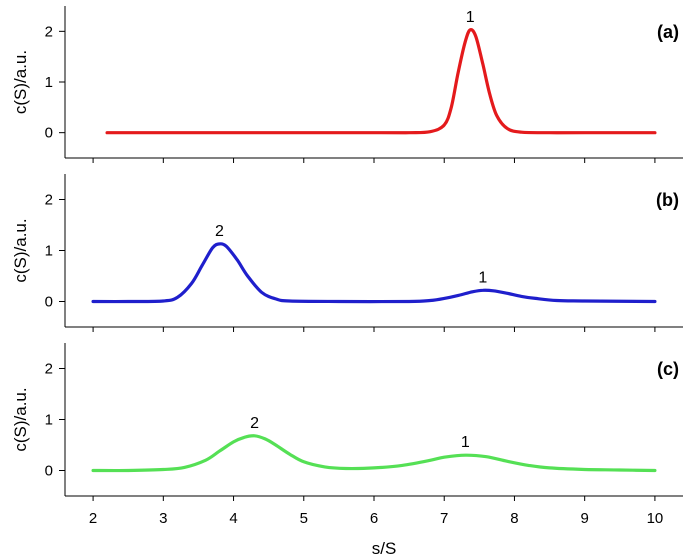 Image resolution: width=685 pixels, height=558 pixels. What do you see at coordinates (667, 200) in the screenshot?
I see `panel-label: (b)` at bounding box center [667, 200].